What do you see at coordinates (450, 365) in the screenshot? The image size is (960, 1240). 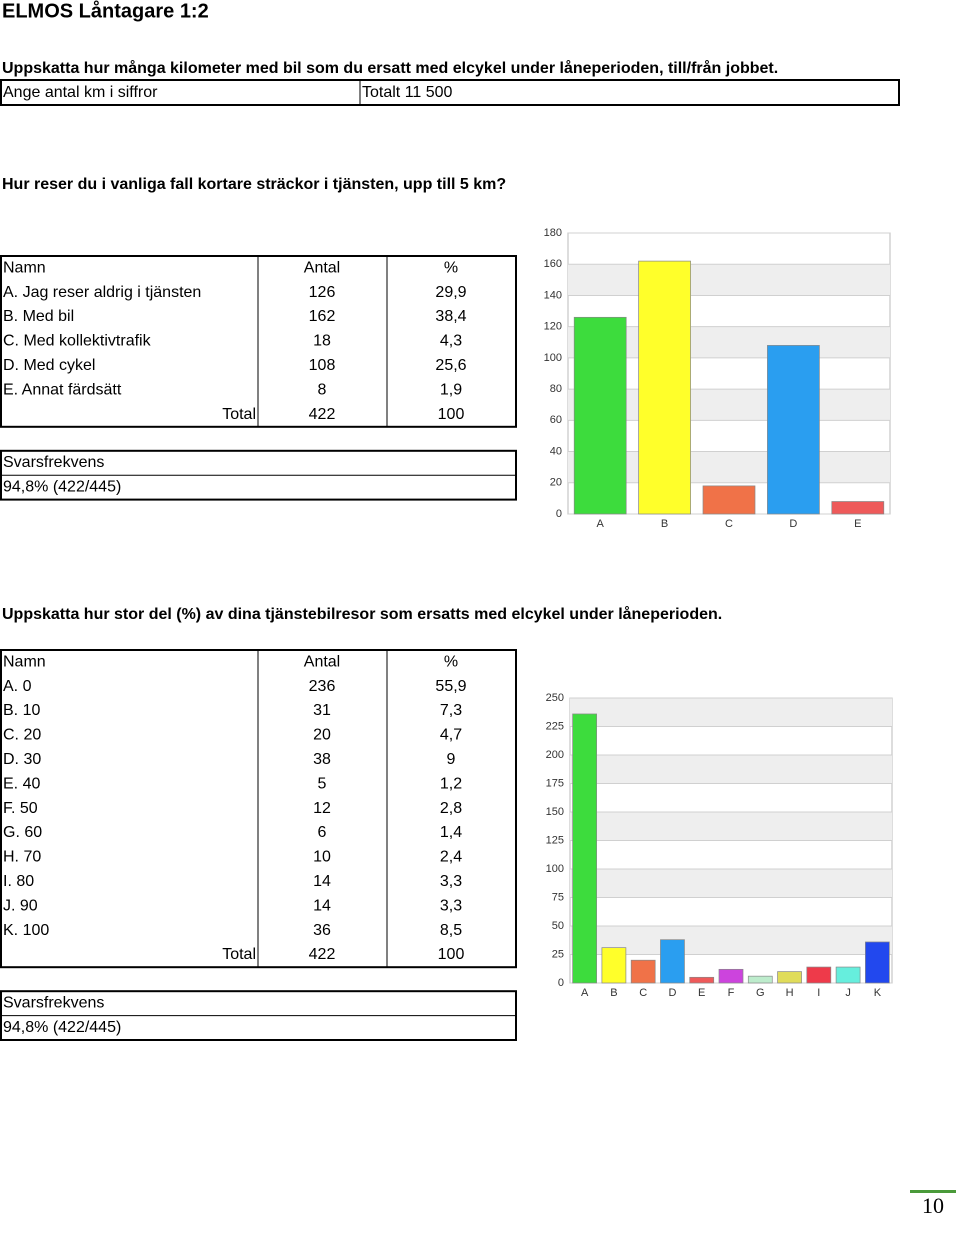 I see `cell: 25,6` at bounding box center [450, 365].